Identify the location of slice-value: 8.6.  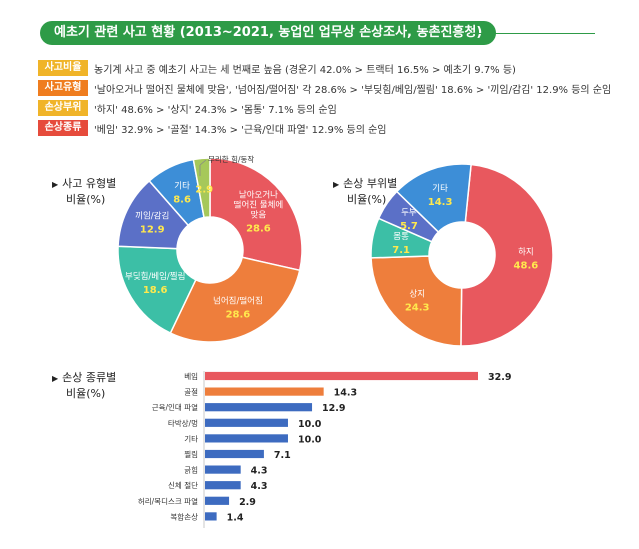
(182, 199).